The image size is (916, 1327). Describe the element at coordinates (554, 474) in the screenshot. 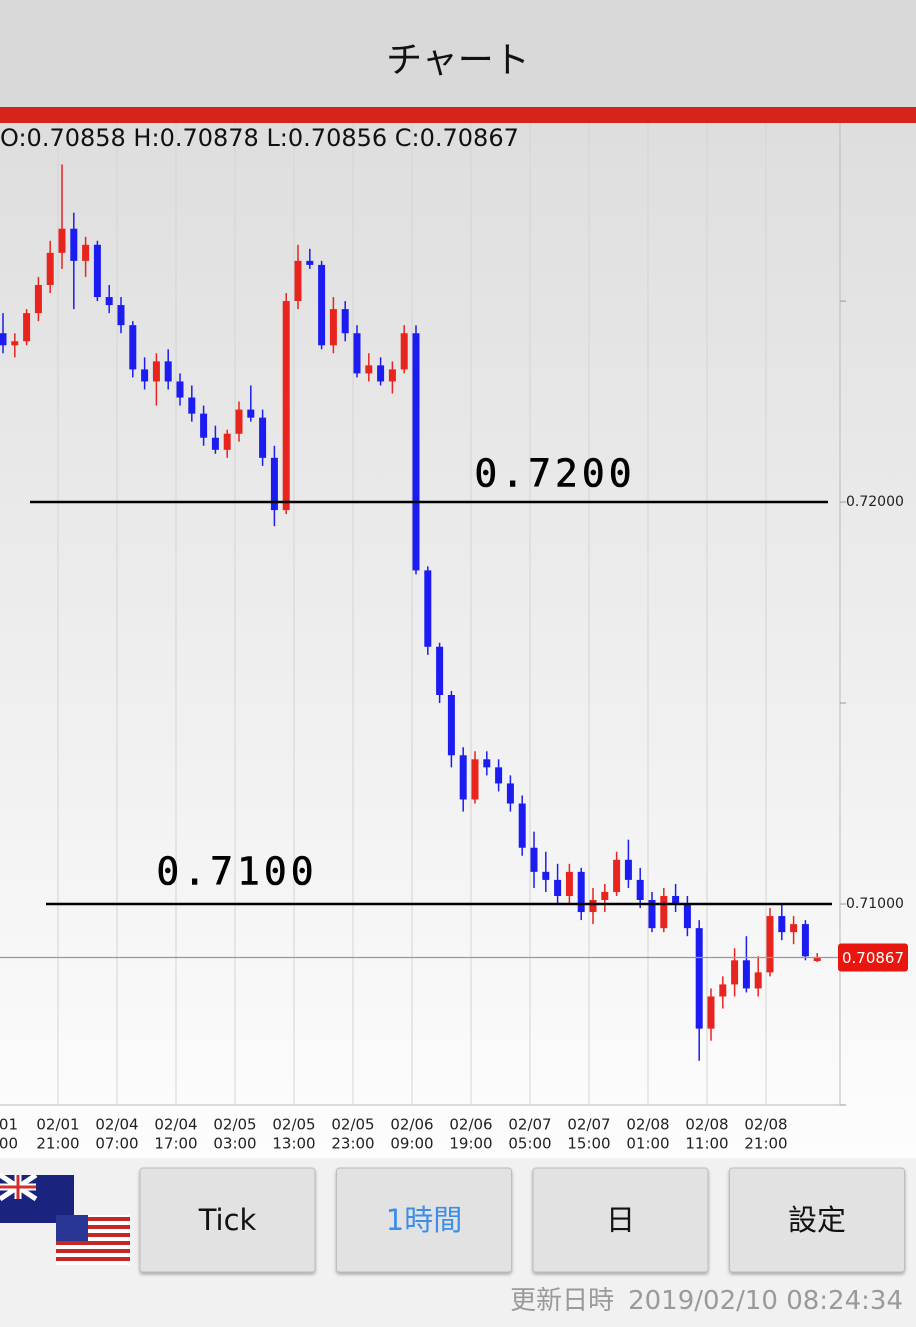

I see `drawn-level-label: 0.7200` at that location.